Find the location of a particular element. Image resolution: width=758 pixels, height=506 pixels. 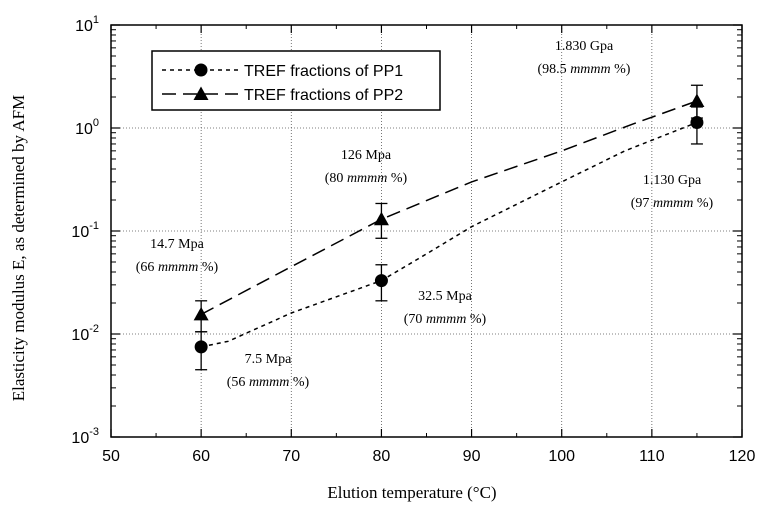

annotation-value: 7.5 Mpa is located at coordinates (268, 359).